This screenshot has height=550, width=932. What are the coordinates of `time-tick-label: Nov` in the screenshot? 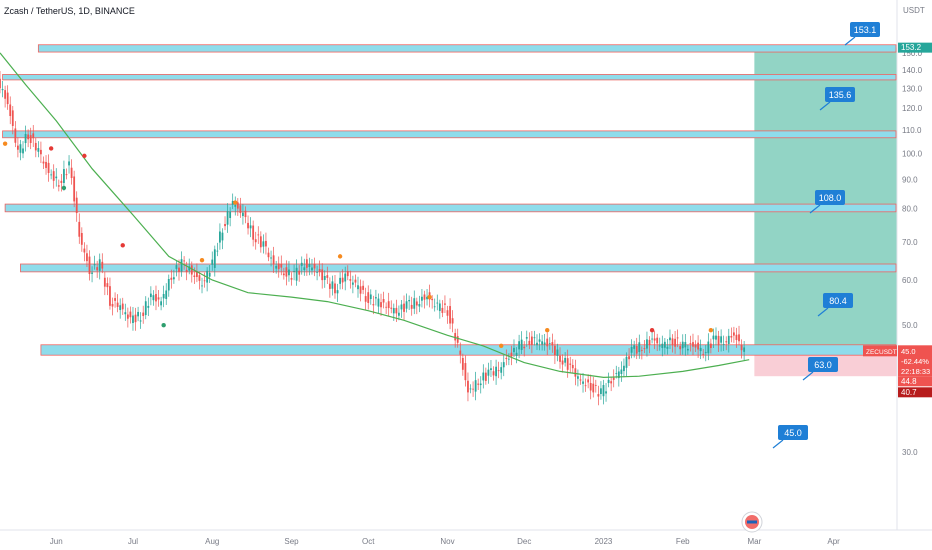 It's located at (447, 541).